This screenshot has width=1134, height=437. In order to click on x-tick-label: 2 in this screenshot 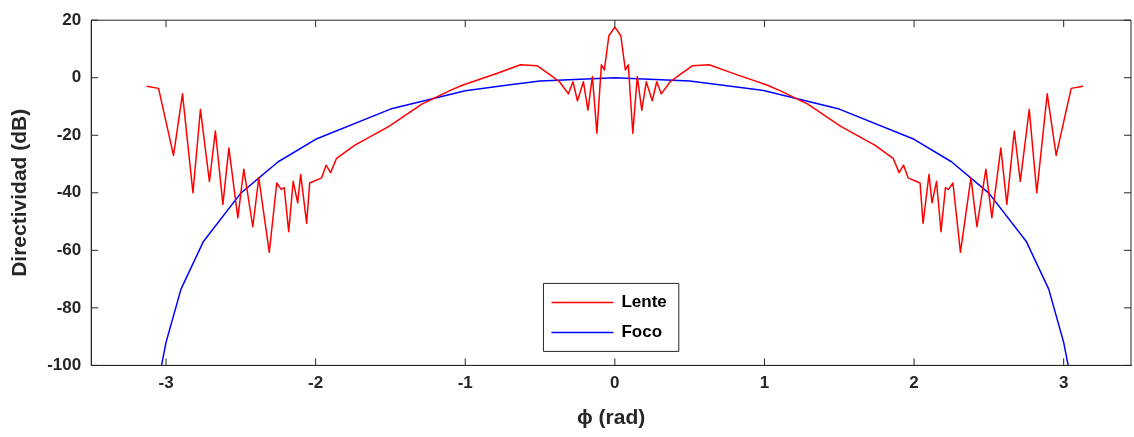, I will do `click(914, 383)`.